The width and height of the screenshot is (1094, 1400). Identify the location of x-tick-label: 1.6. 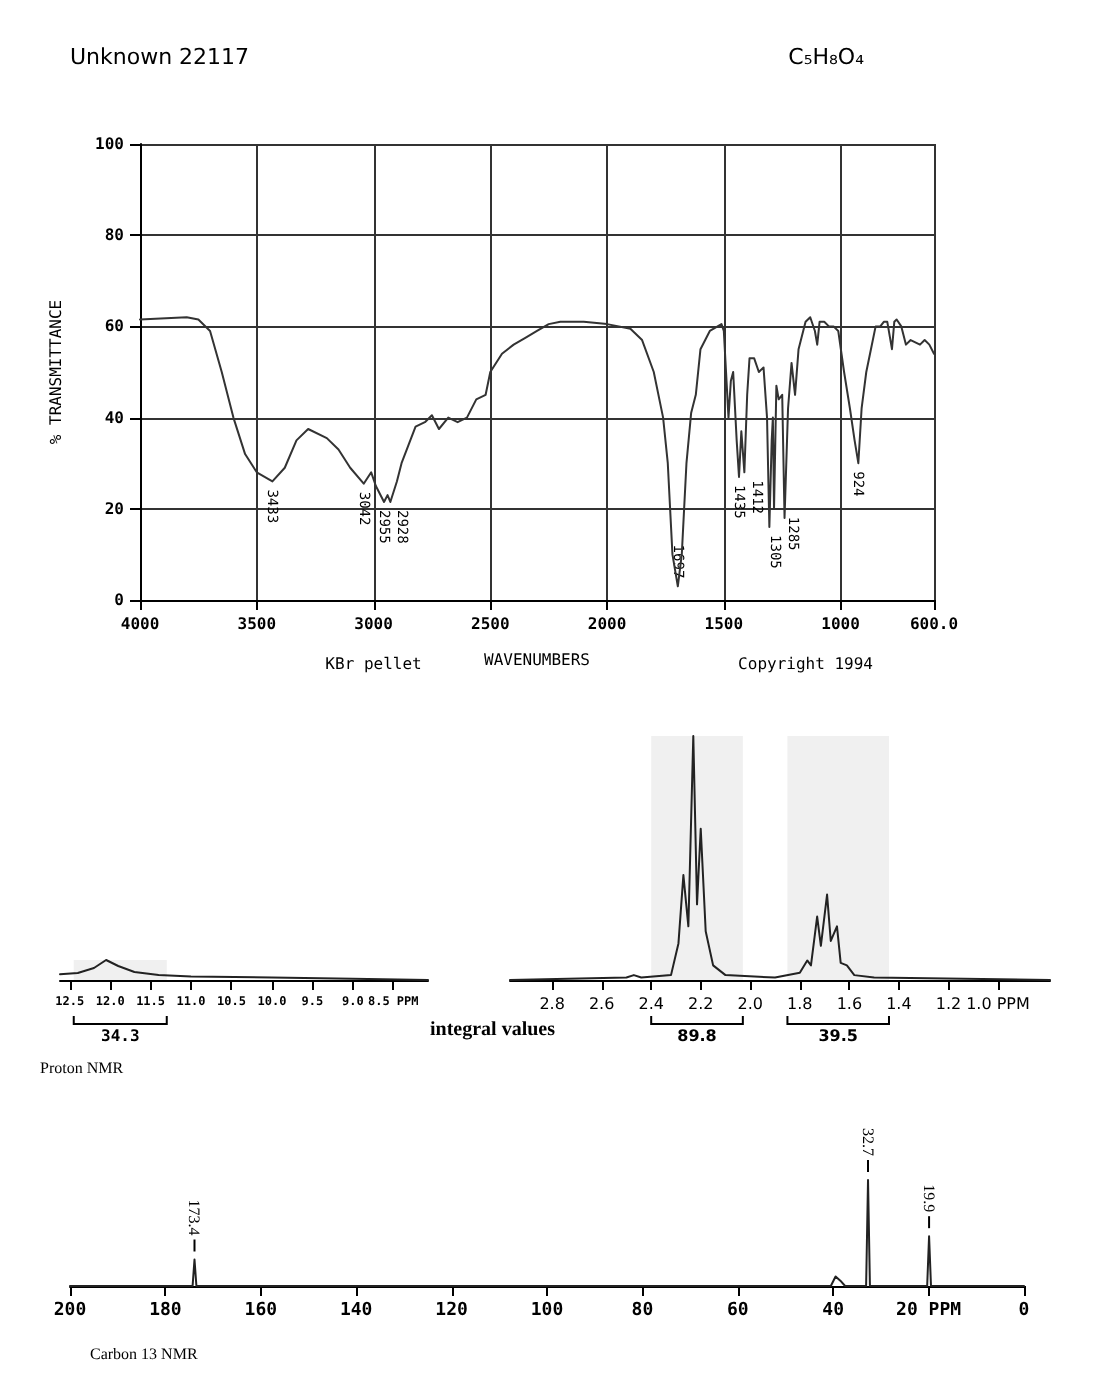
(849, 1004).